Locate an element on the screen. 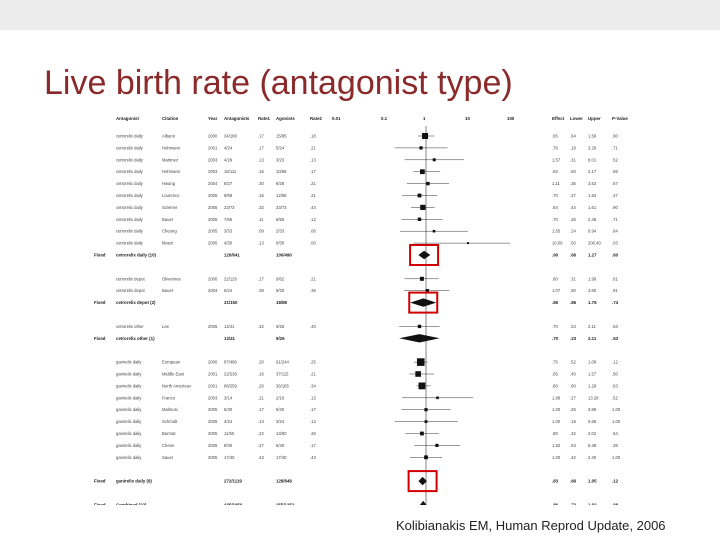 The image size is (720, 540). cell-n2: 2/33 is located at coordinates (280, 231).